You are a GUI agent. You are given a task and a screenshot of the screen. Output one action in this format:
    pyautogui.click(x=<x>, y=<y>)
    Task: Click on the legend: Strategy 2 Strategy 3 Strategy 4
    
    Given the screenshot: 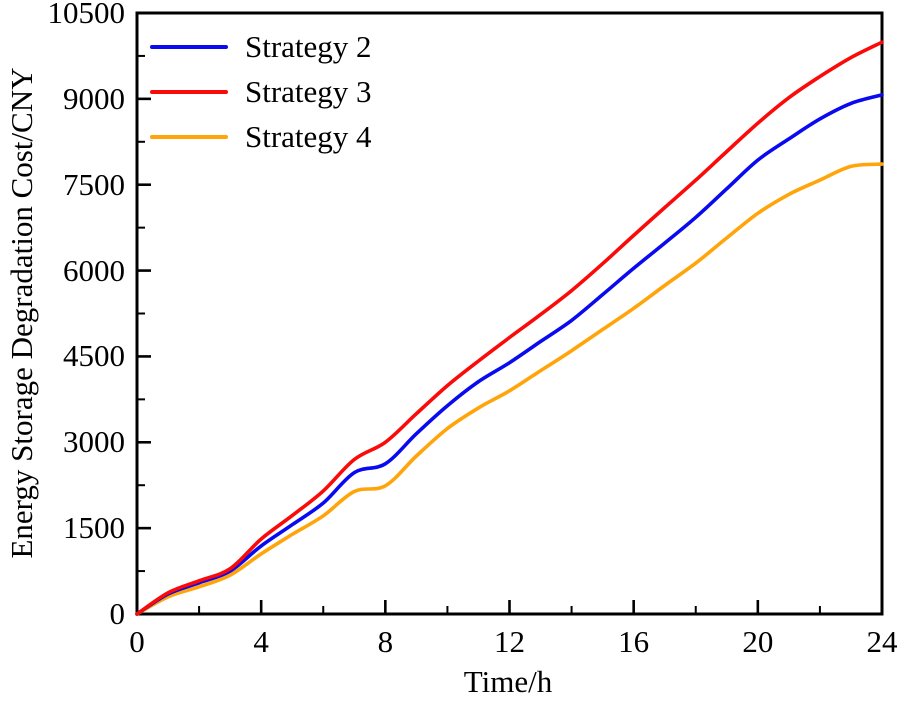 What is the action you would take?
    pyautogui.click(x=261, y=91)
    